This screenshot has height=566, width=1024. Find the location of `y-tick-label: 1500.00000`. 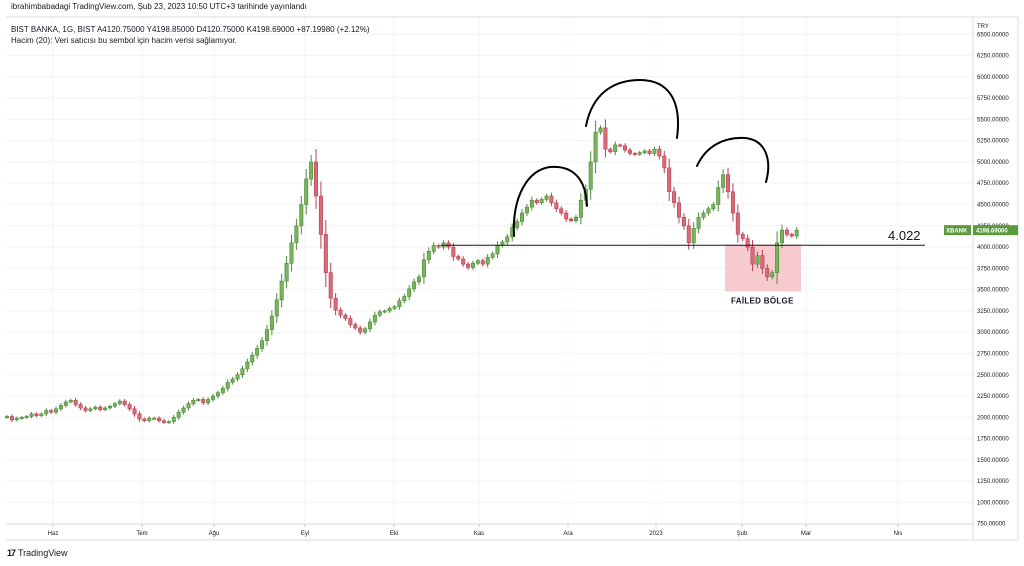

y-tick-label: 1500.00000 is located at coordinates (993, 461).